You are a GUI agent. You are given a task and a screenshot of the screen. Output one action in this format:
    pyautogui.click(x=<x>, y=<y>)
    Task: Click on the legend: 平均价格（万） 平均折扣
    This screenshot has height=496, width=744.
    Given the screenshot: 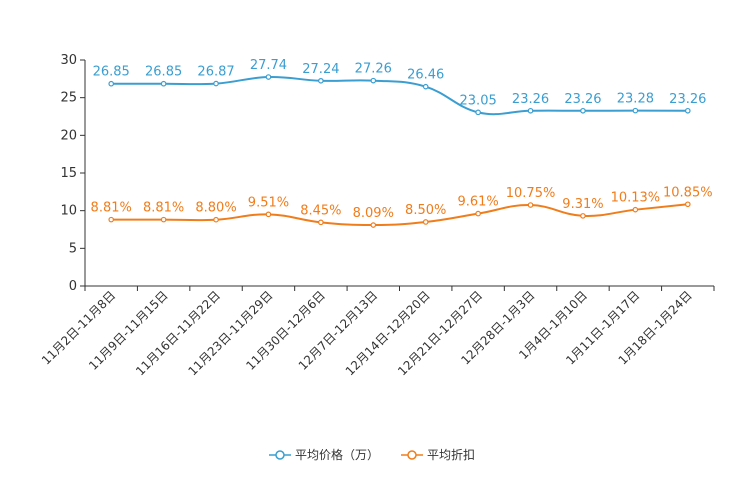 What is the action you would take?
    pyautogui.click(x=372, y=454)
    